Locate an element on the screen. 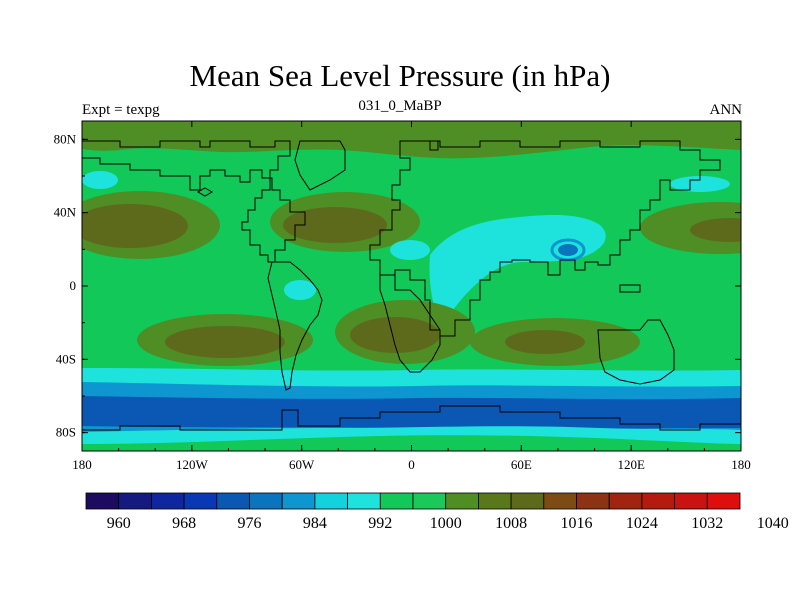 The width and height of the screenshot is (800, 600). colorbar: 960 968 976 984 992 1000 1008 1016 1024 1032 1040 is located at coordinates (437, 512).